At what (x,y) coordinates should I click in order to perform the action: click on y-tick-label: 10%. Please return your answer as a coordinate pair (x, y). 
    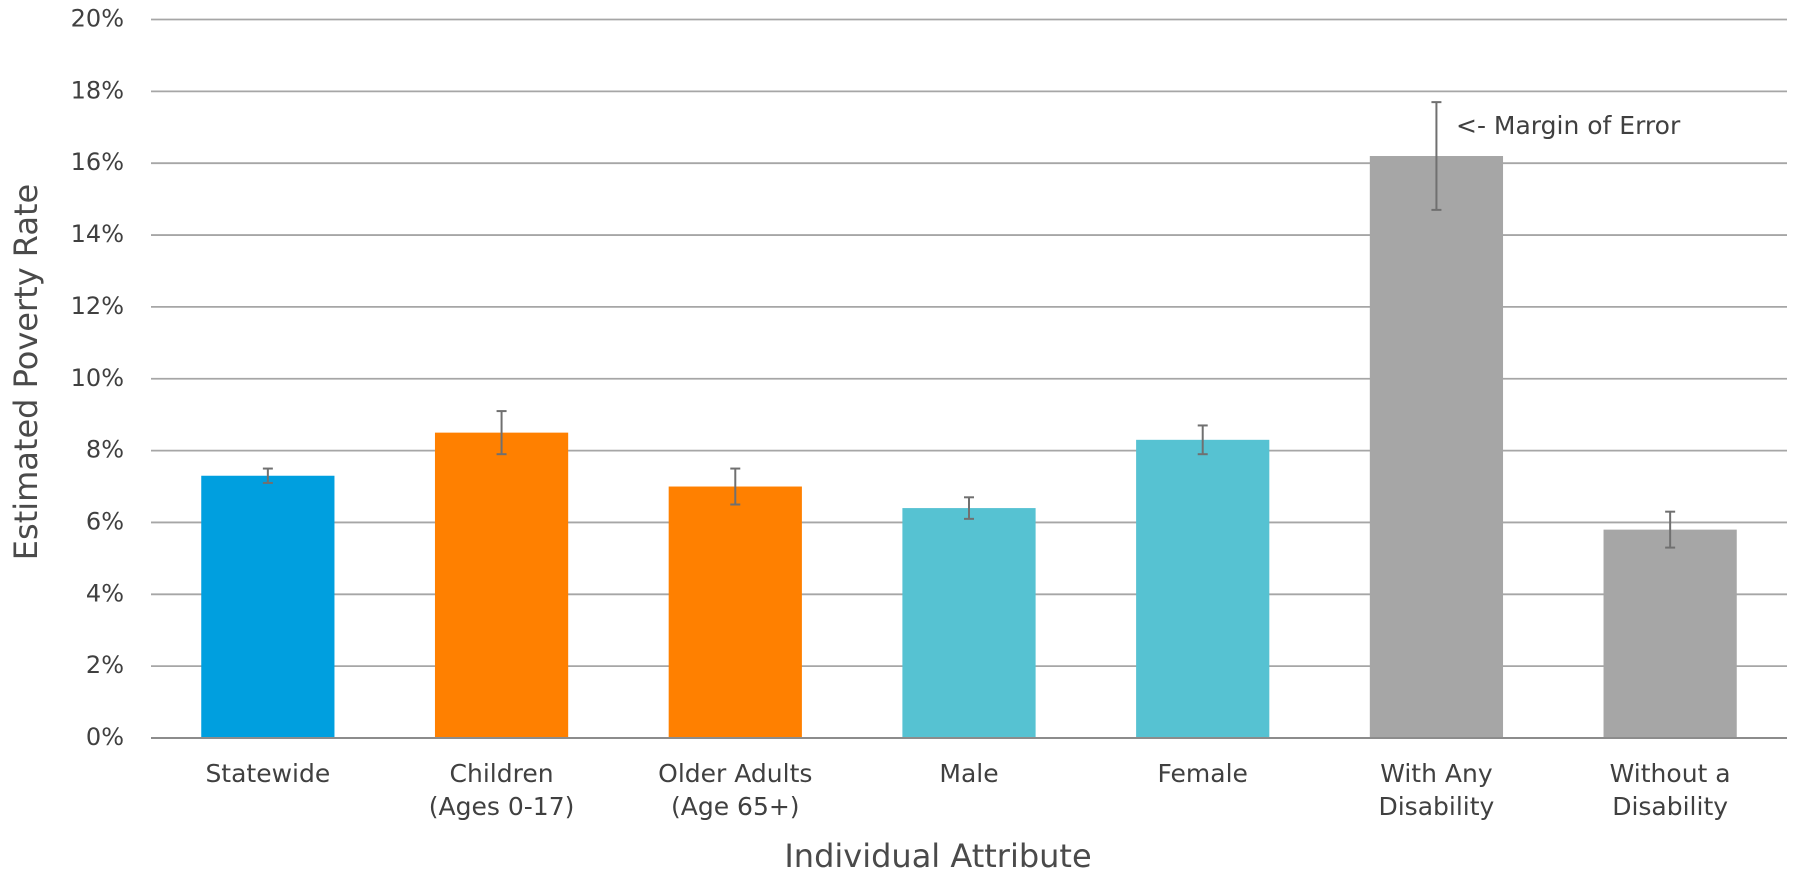
    Looking at the image, I should click on (97, 378).